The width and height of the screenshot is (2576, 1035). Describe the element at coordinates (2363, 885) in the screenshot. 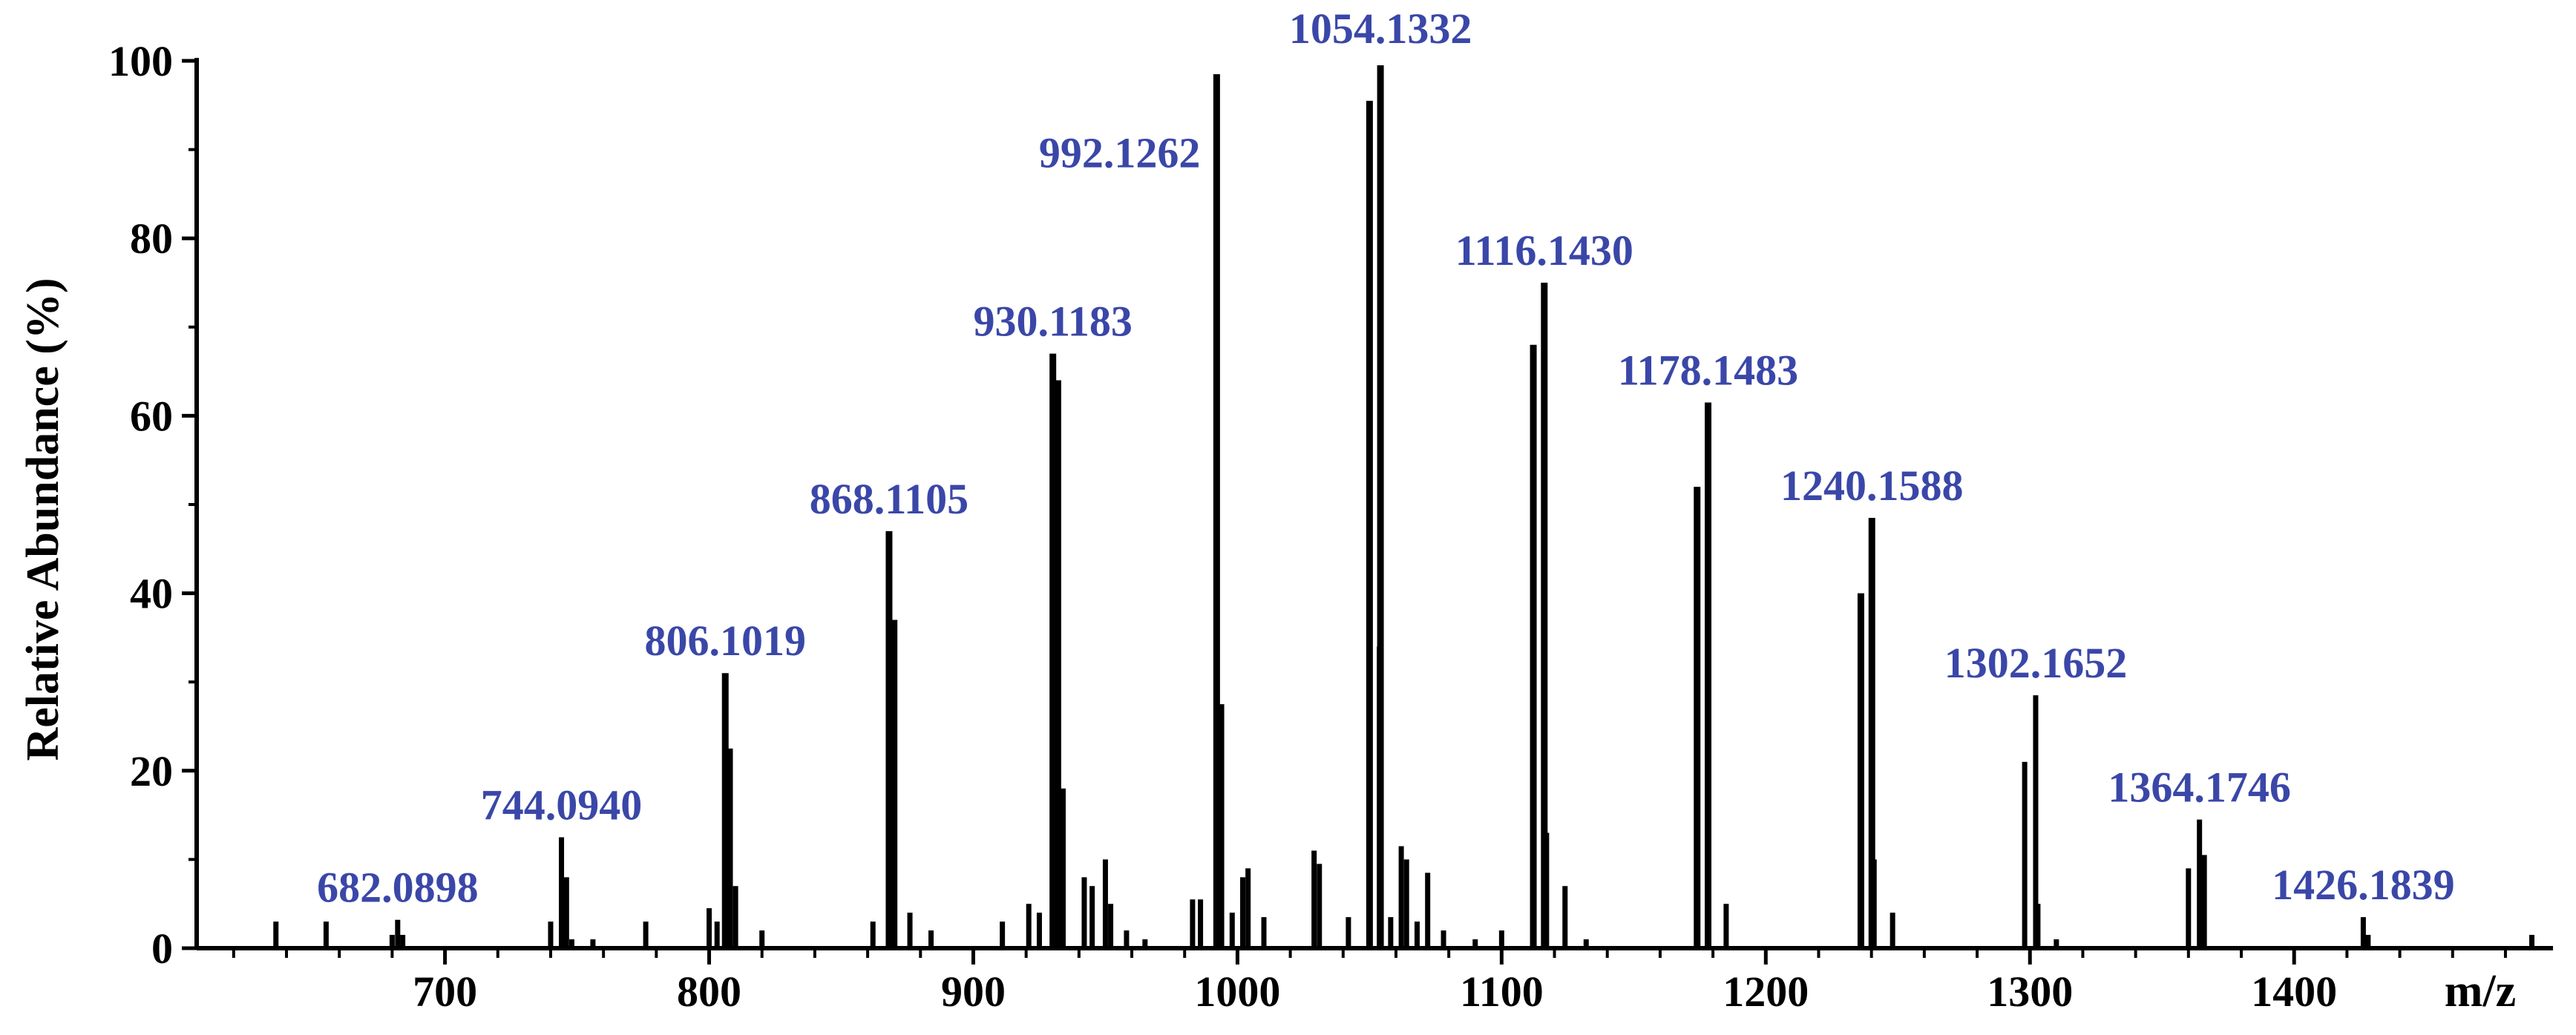

I see `peak-label: 1426.1839` at that location.